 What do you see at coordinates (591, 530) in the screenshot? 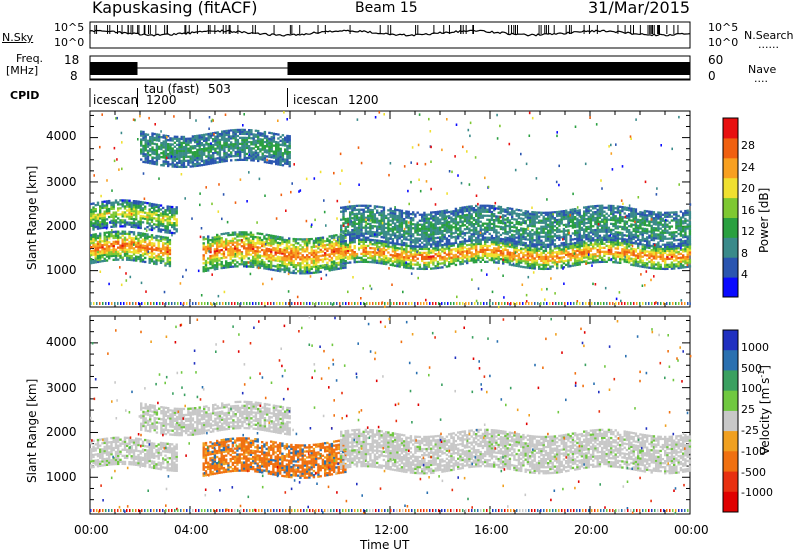
I see `xtick-label: 20:00` at bounding box center [591, 530].